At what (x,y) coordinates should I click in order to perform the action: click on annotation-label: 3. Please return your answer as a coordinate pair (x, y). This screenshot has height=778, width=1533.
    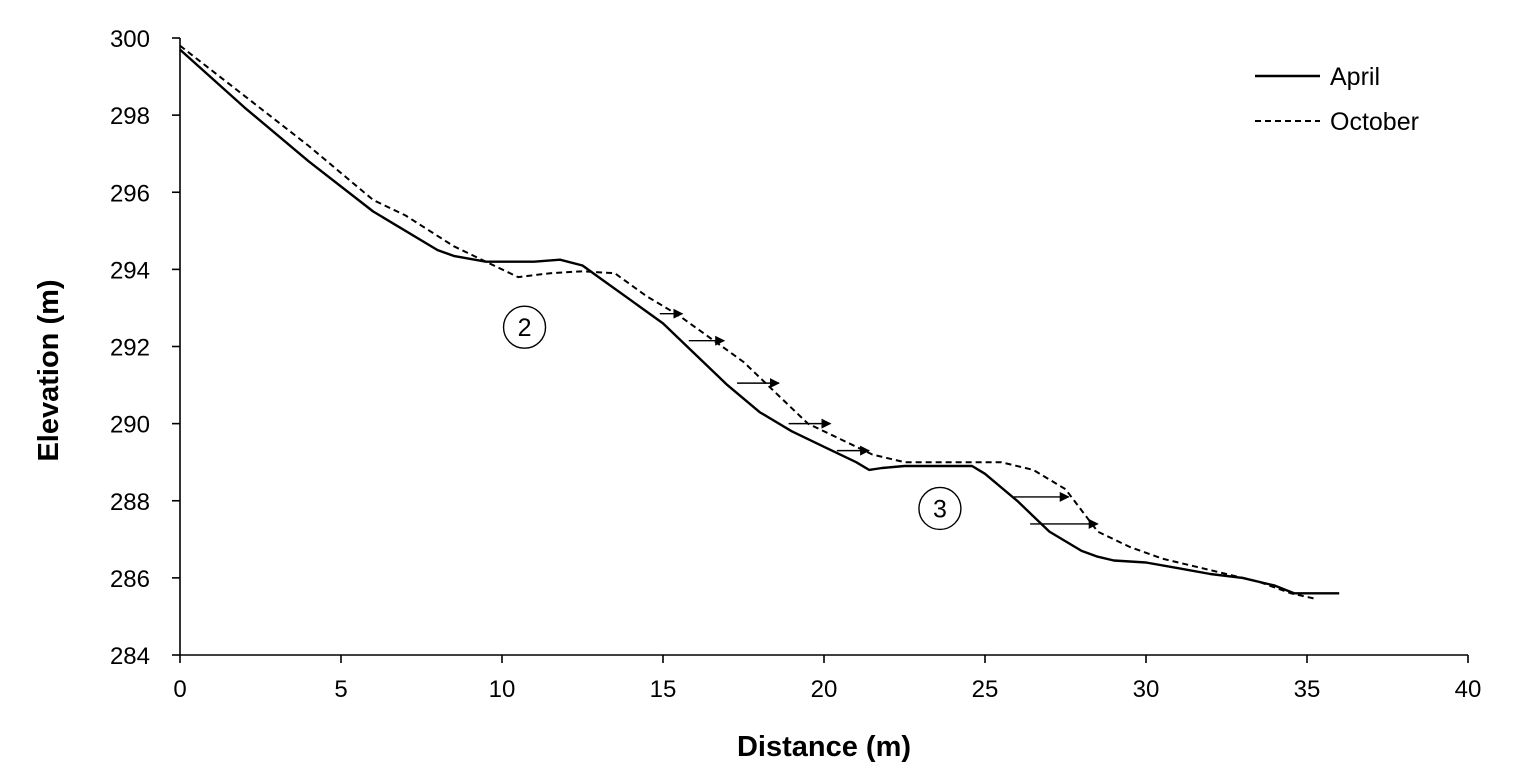
    Looking at the image, I should click on (940, 509).